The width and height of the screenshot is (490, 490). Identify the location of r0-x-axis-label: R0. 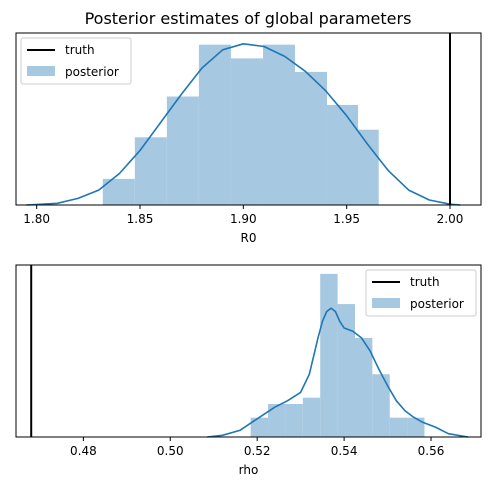
(249, 238).